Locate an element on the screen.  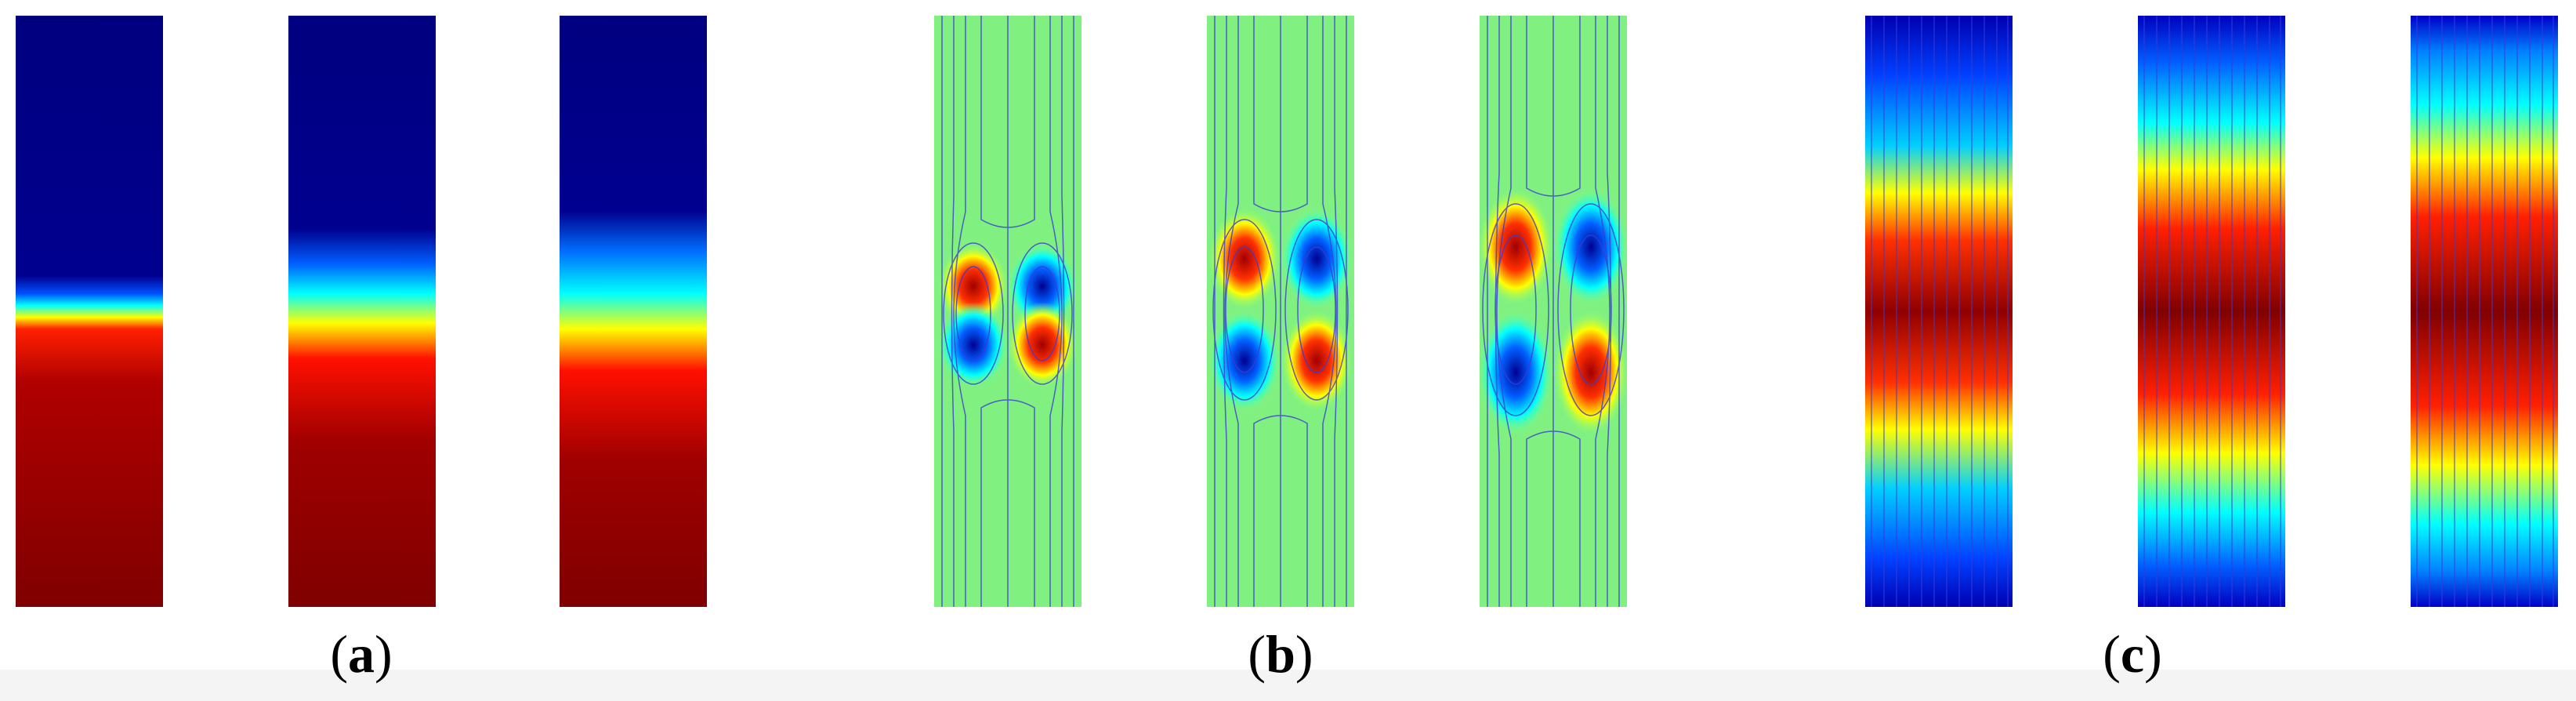
label-letter: c is located at coordinates (2132, 654).